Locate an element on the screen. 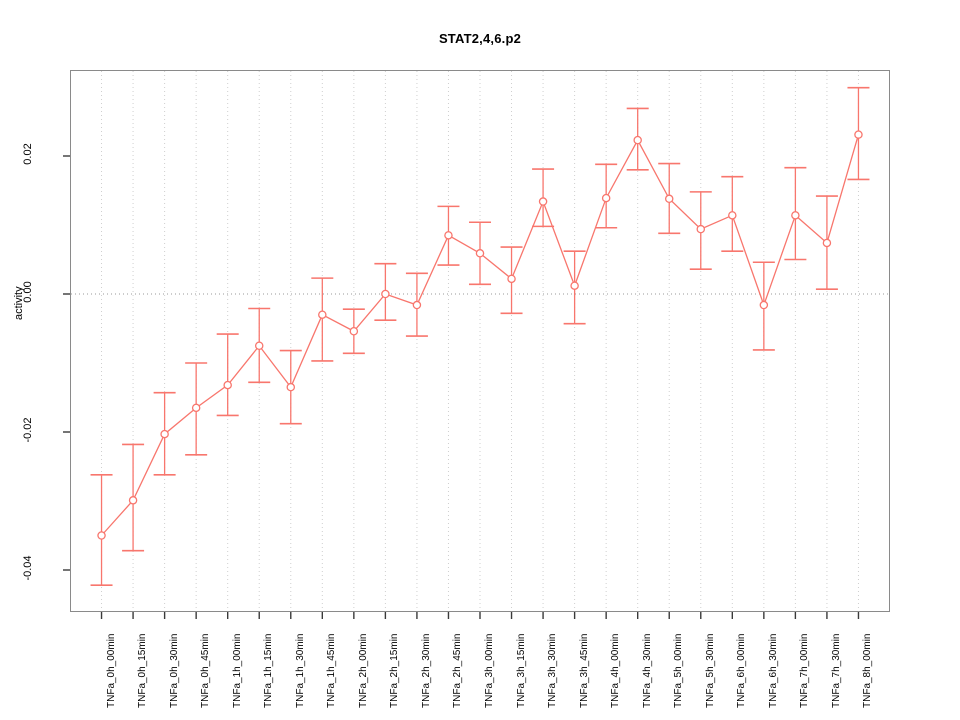  x-tick-label: TNFa_1h_30min is located at coordinates (300, 670).